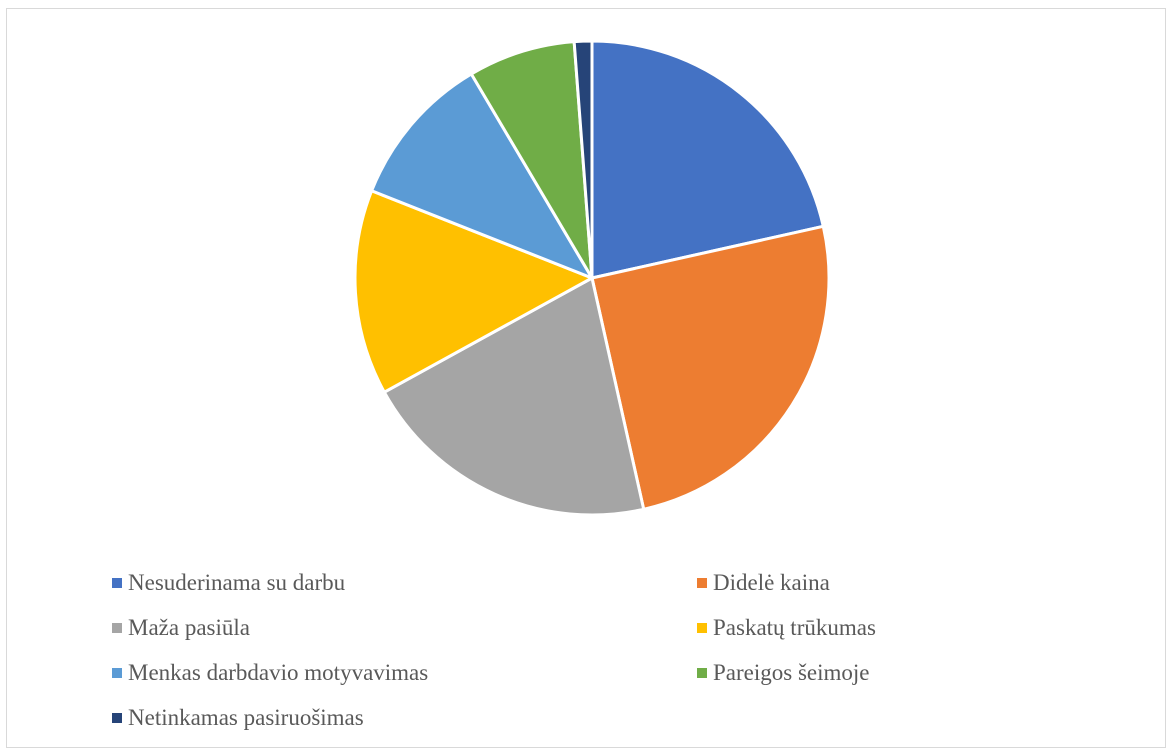  I want to click on legend-item-menkas-motyvavimas: Menkas darbdavio motyvavimas, so click(404, 672).